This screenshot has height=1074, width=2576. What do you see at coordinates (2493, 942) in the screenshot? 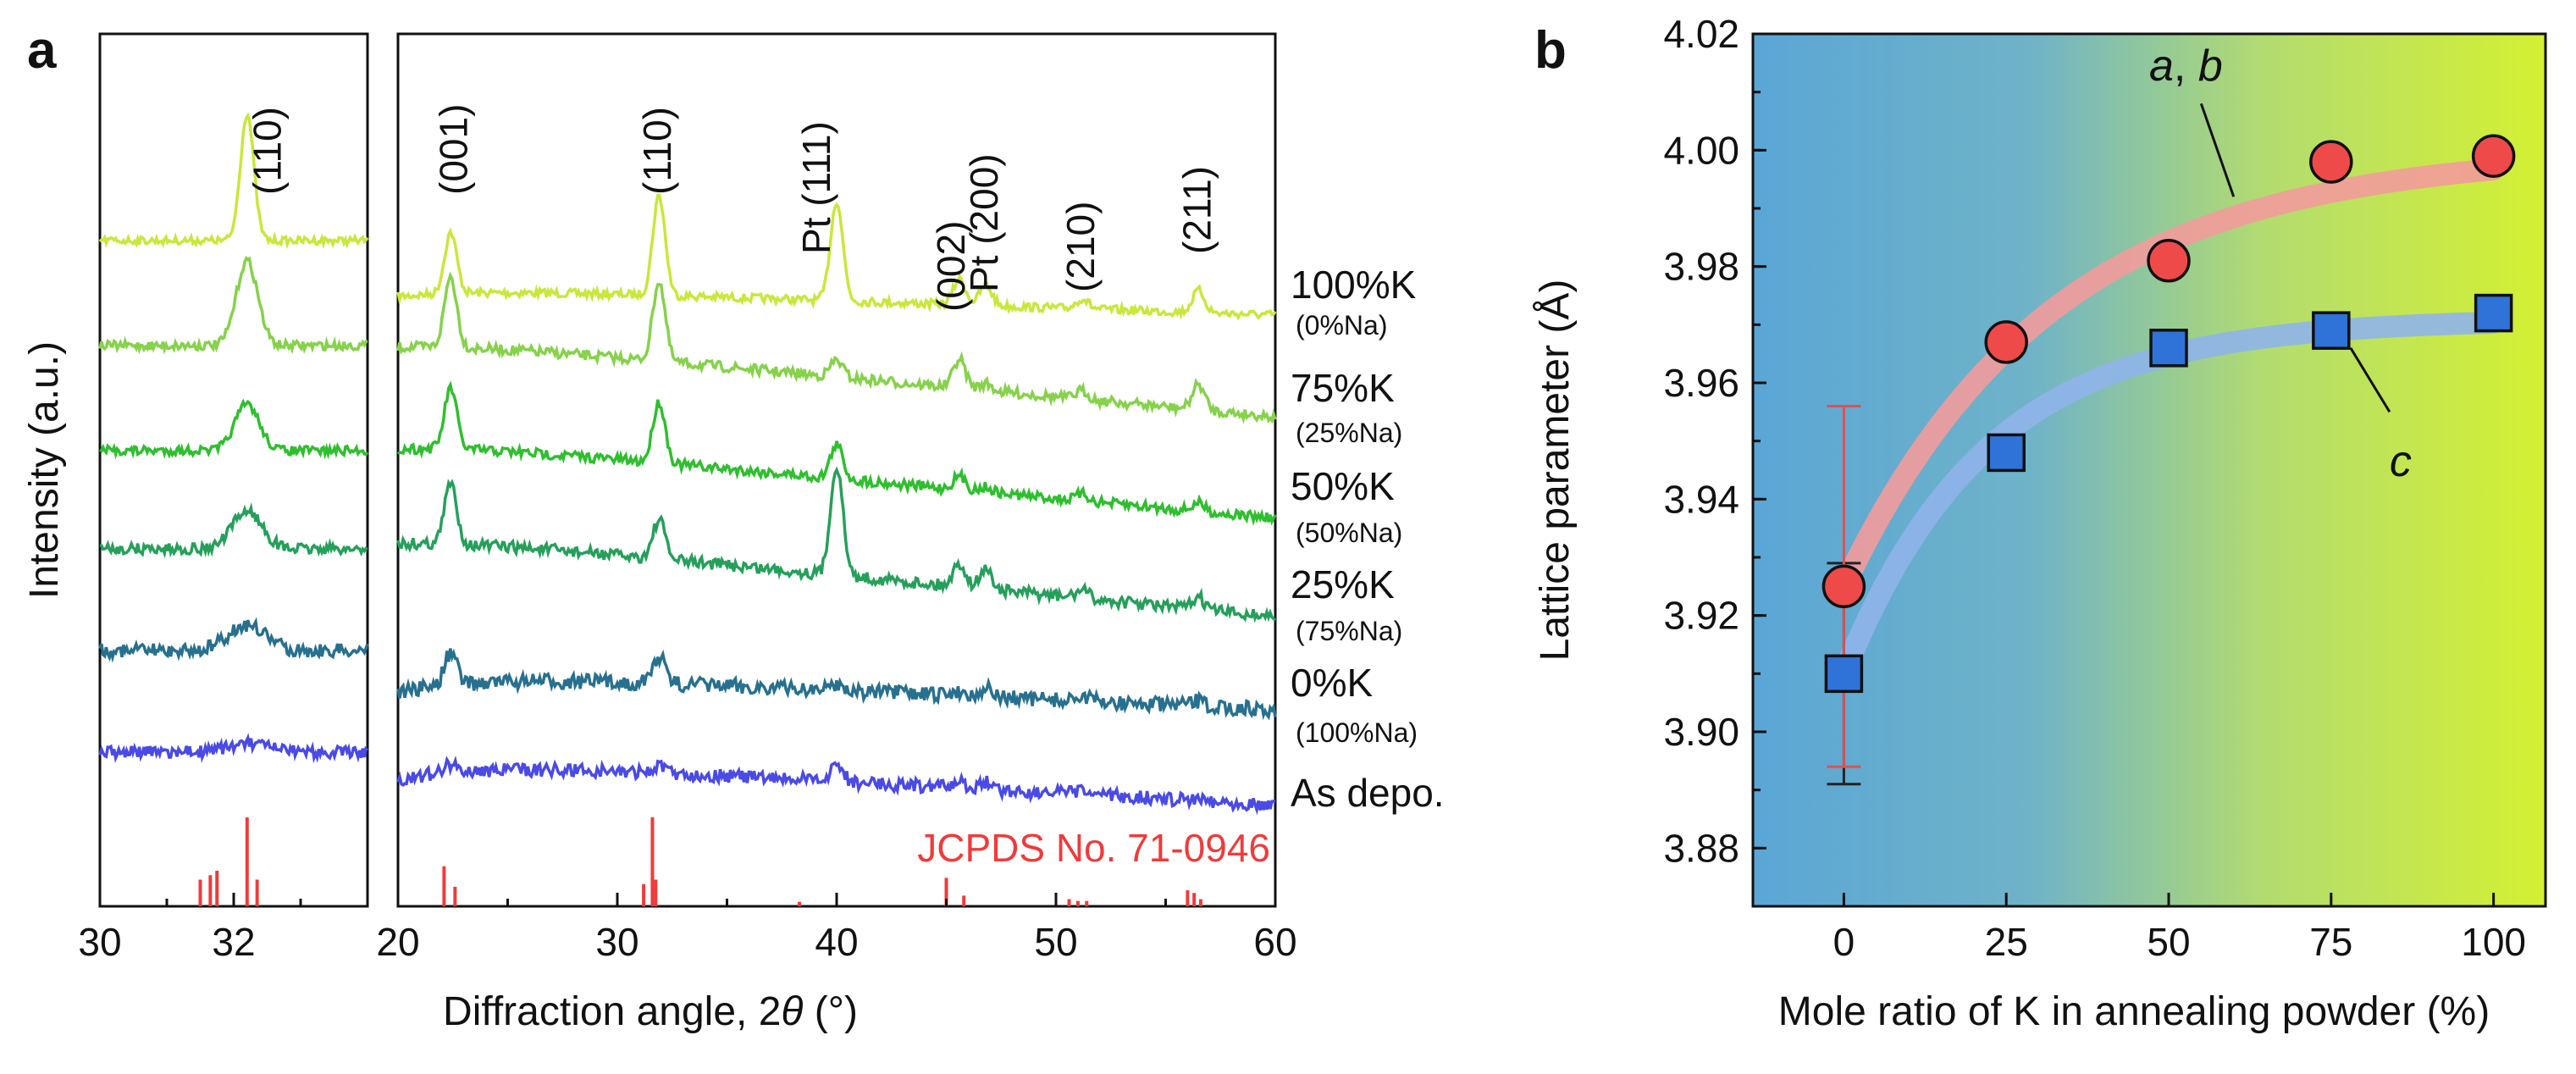
I see `b-xtick-label: 100` at bounding box center [2493, 942].